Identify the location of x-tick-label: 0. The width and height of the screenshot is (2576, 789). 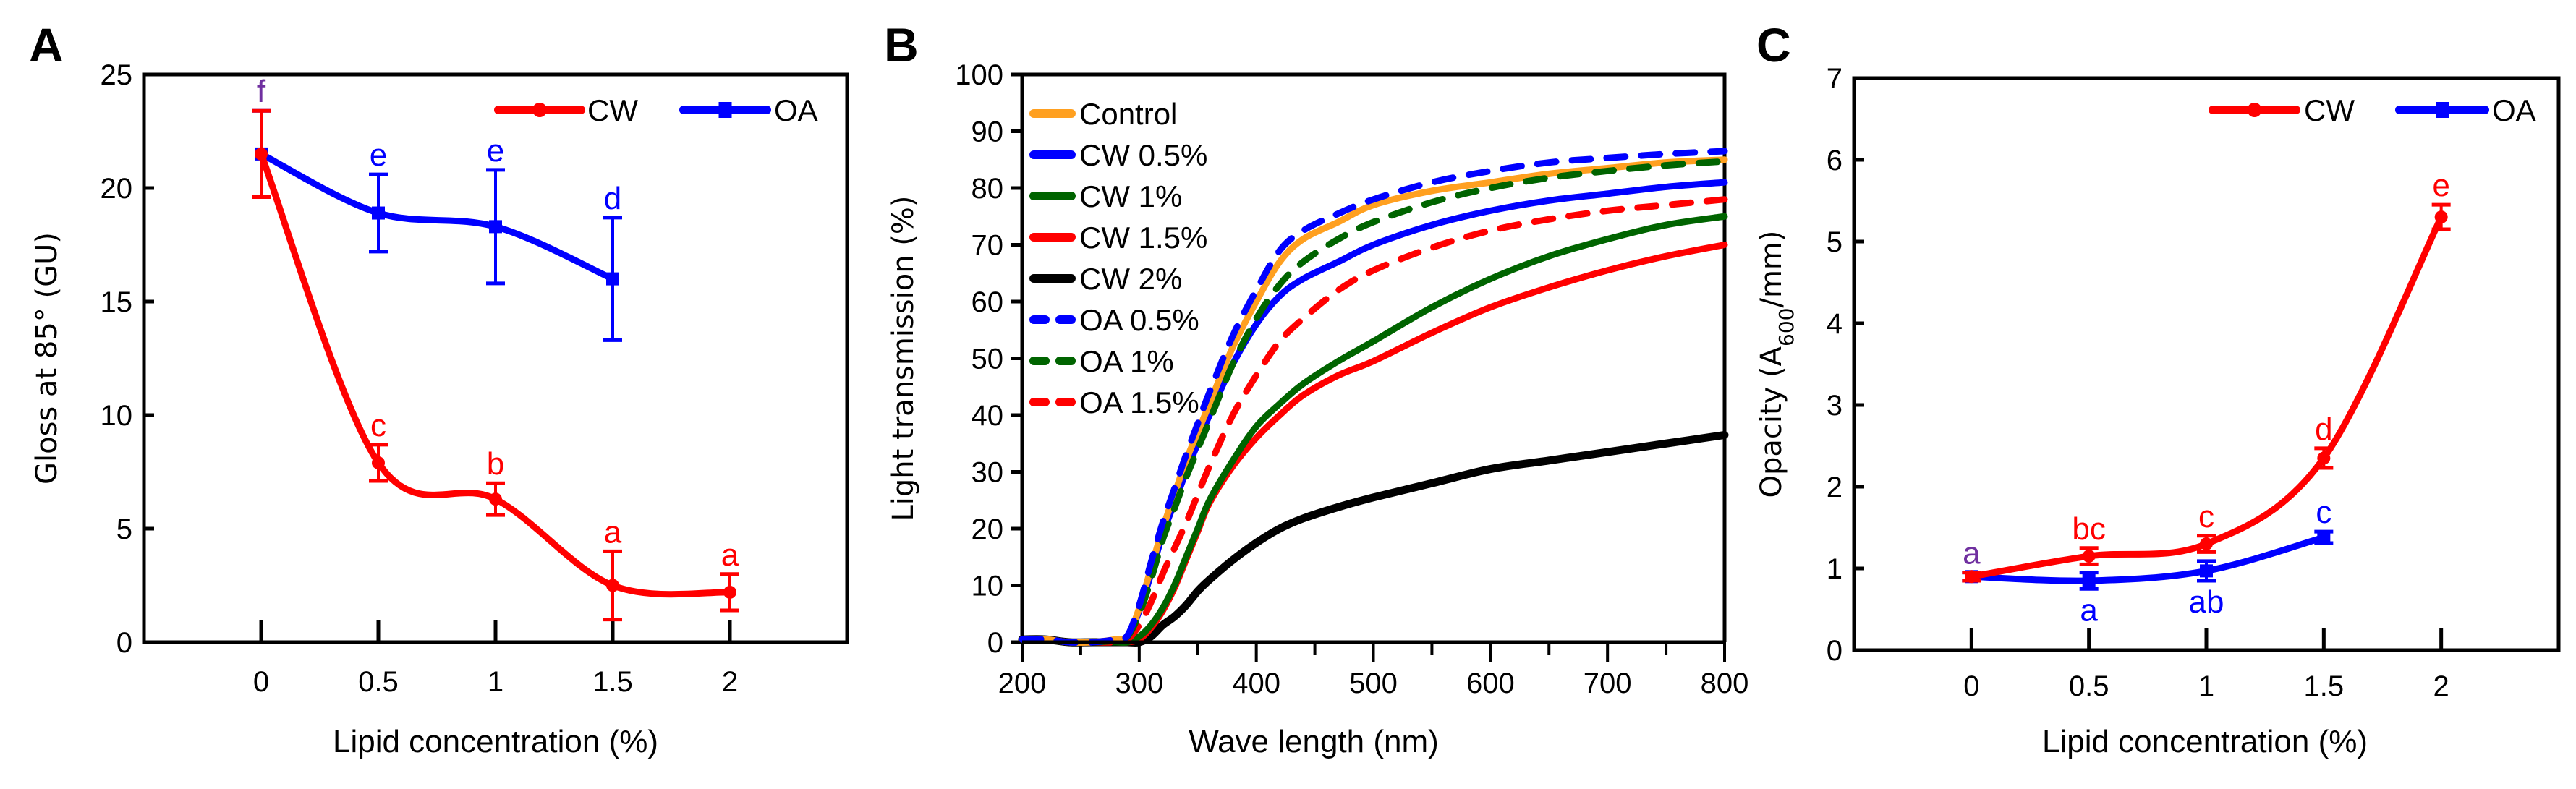
(1971, 686).